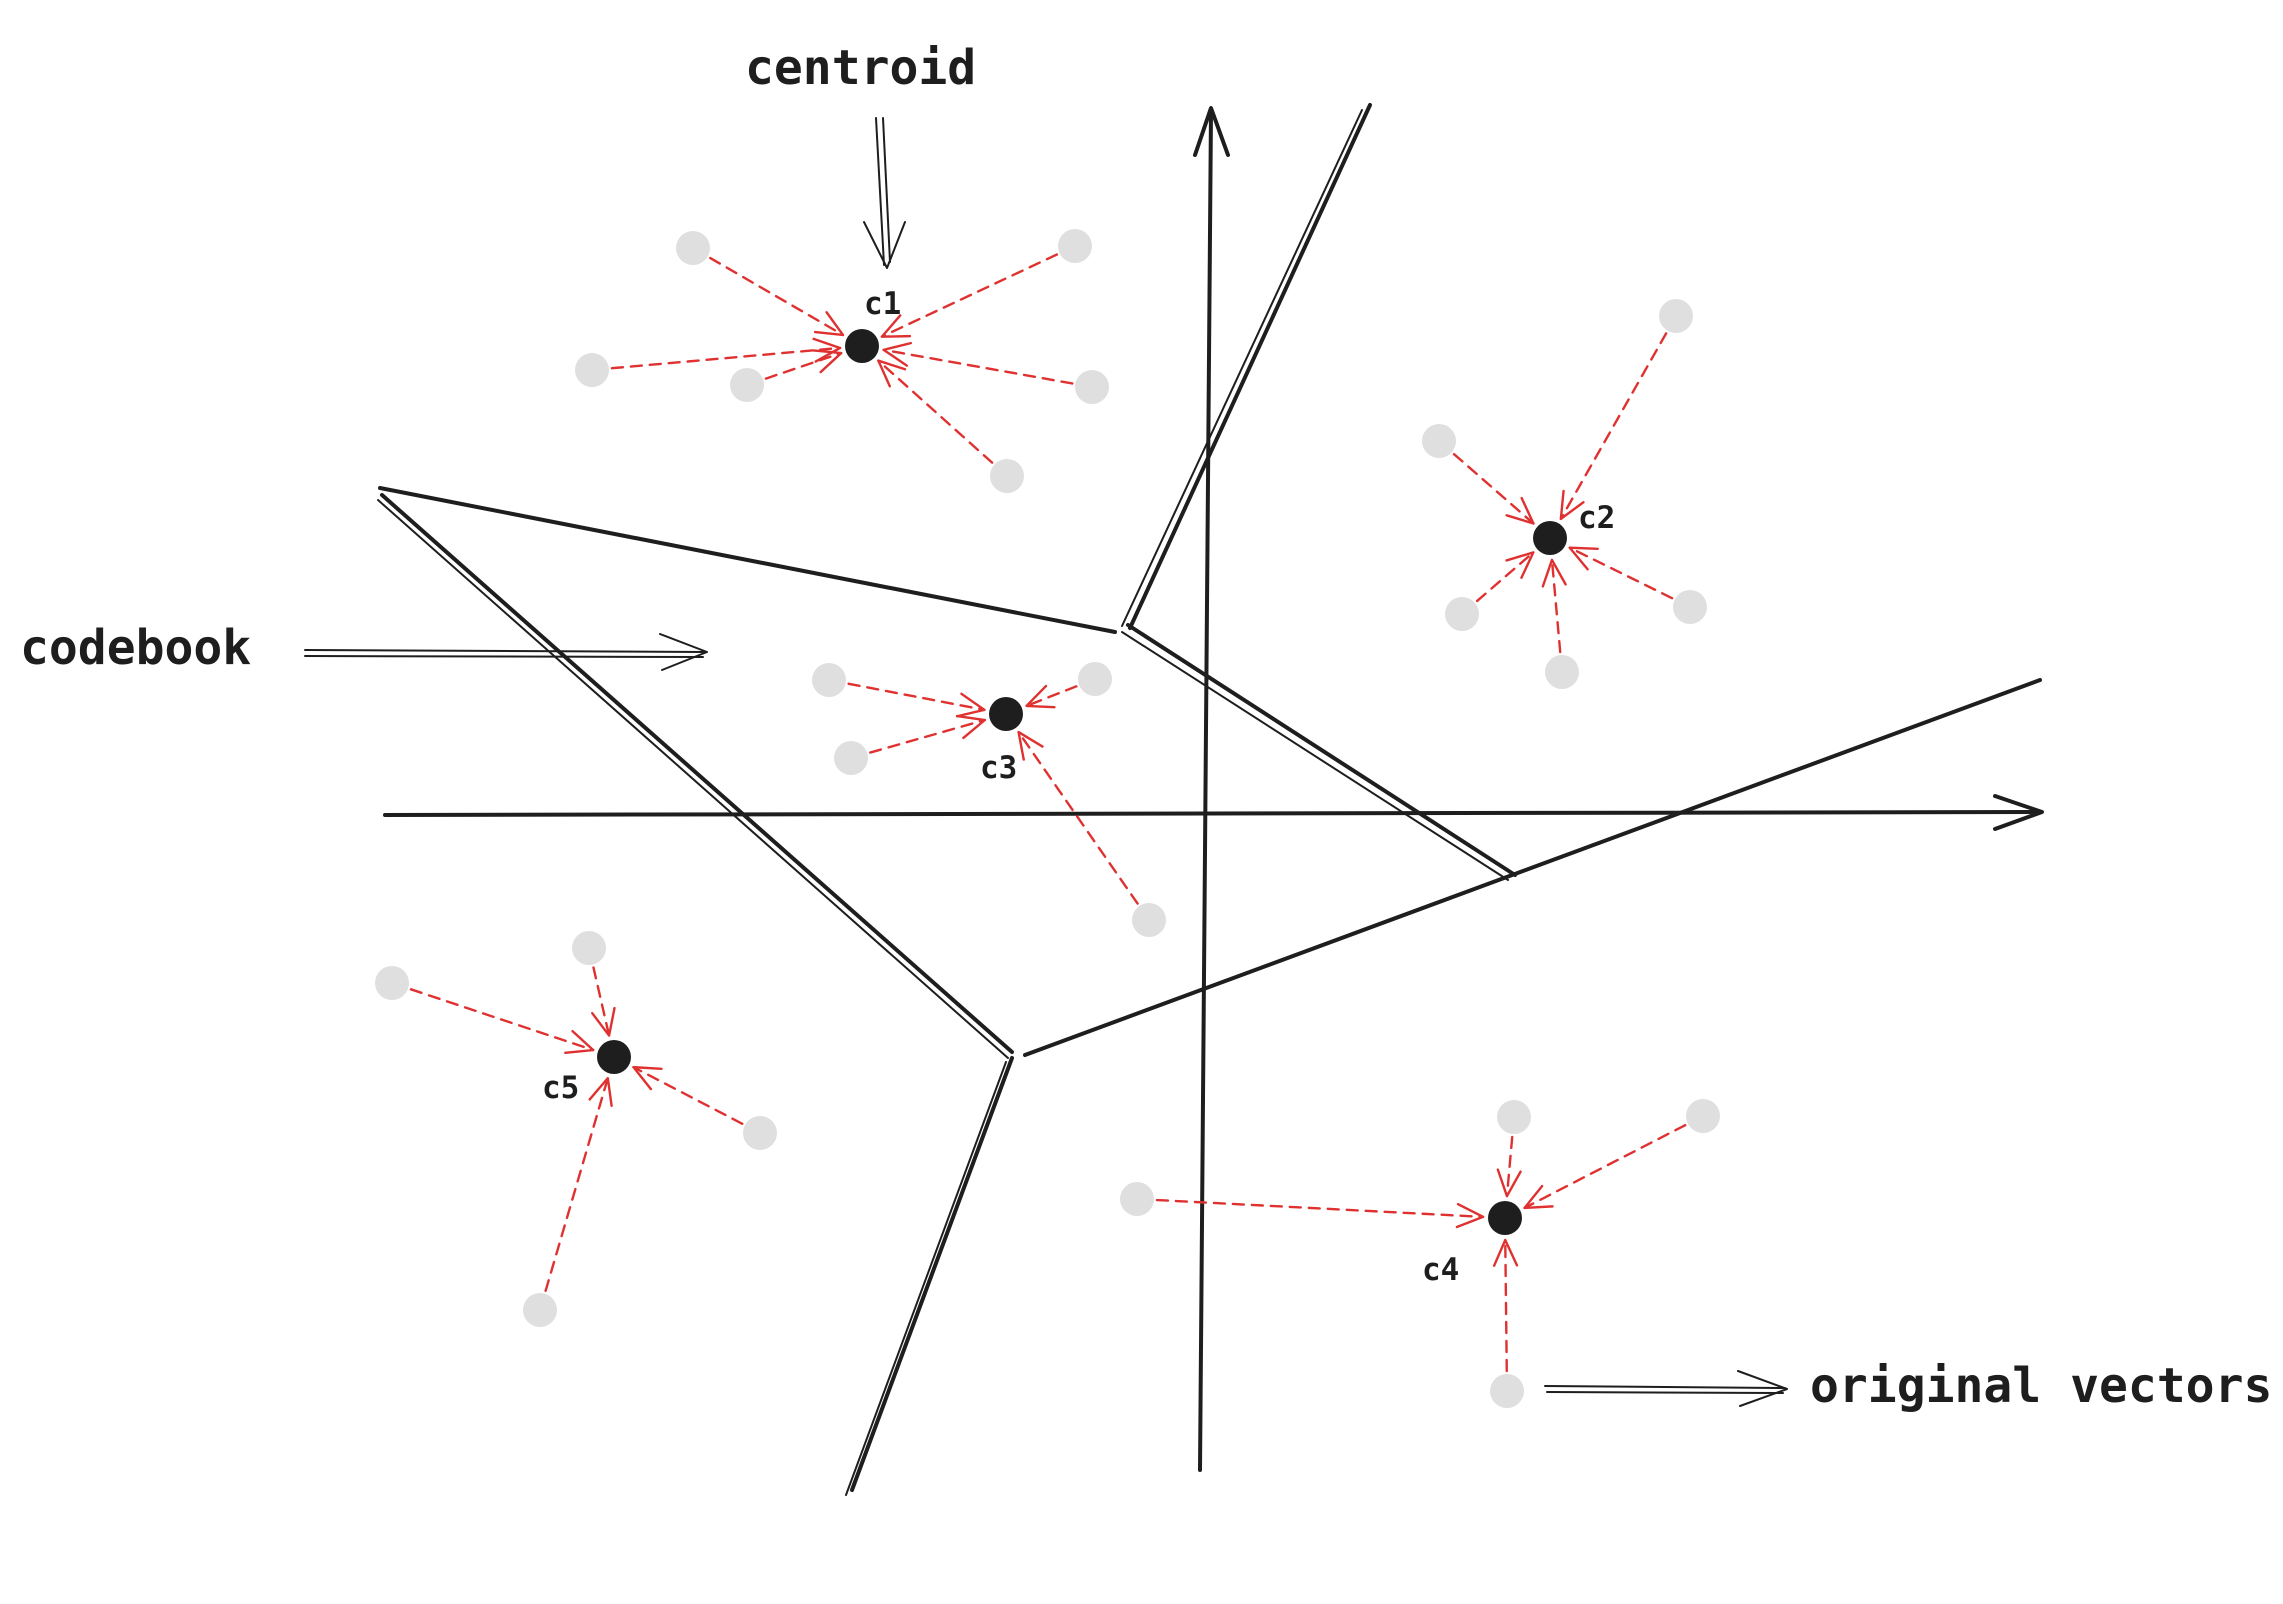 The image size is (2283, 1604). Describe the element at coordinates (1205, 790) in the screenshot. I see `y-axis` at that location.